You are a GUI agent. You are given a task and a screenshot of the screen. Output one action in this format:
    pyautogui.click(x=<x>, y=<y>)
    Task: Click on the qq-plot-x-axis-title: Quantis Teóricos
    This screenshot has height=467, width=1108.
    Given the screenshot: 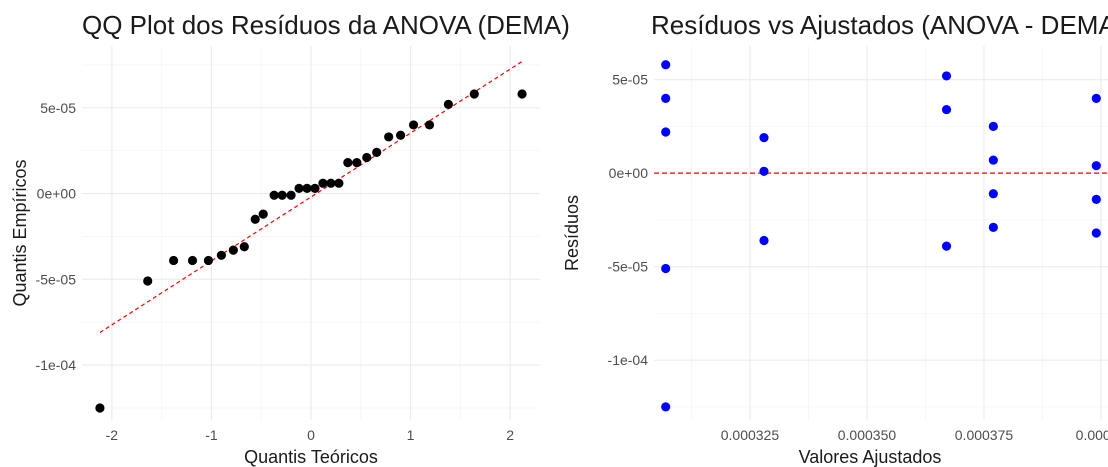 What is the action you would take?
    pyautogui.click(x=311, y=457)
    